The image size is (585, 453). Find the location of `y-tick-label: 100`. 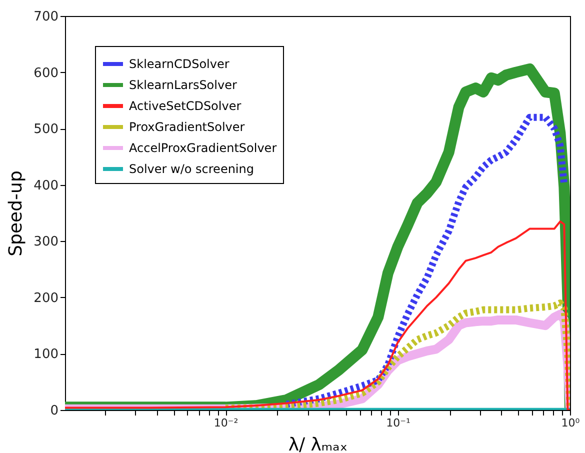

y-tick-label: 100 is located at coordinates (46, 354).